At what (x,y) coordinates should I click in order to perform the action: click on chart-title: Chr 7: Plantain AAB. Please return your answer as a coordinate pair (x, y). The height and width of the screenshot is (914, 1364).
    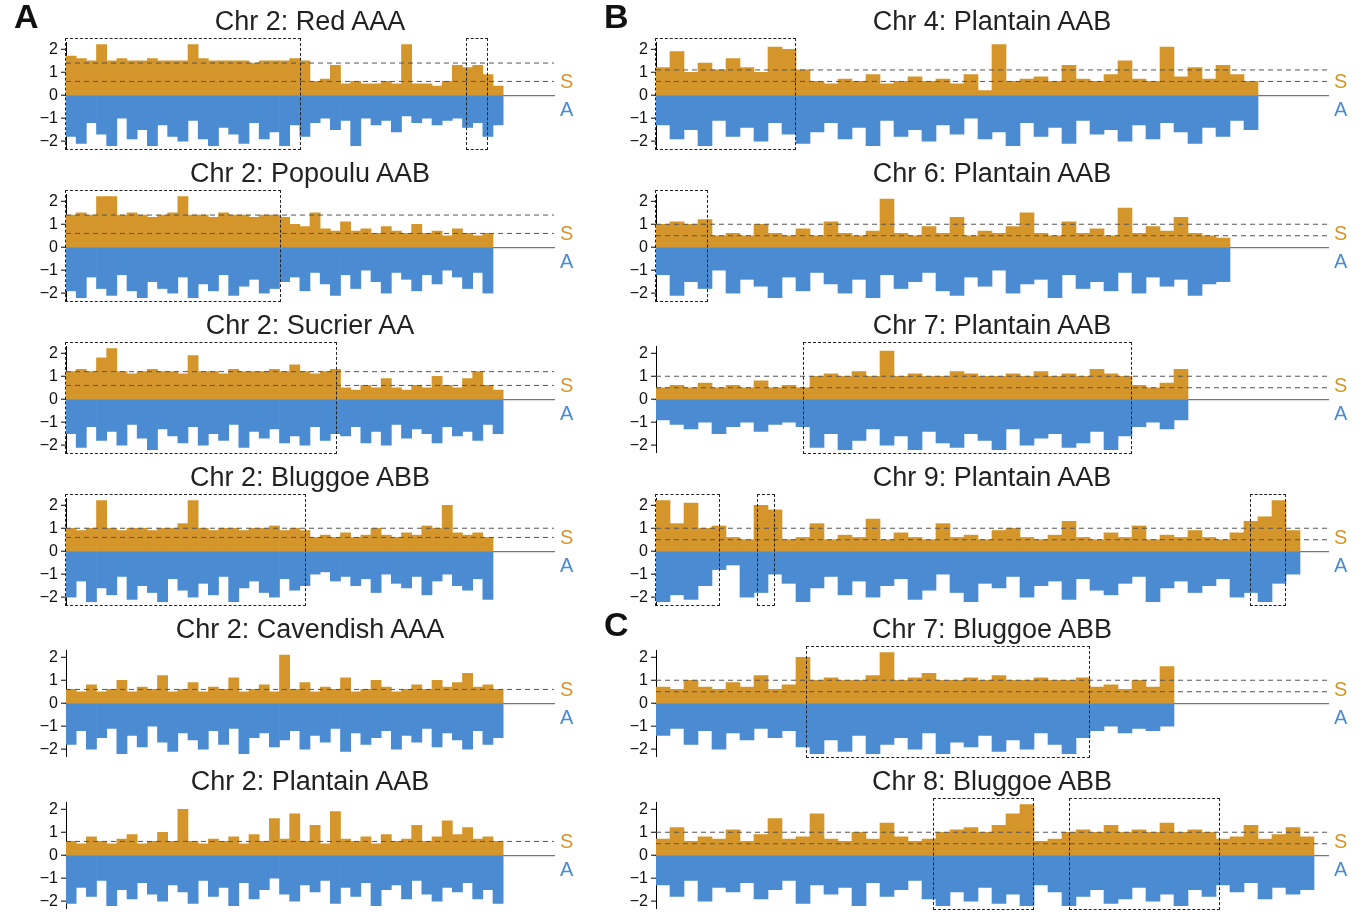
    Looking at the image, I should click on (992, 324).